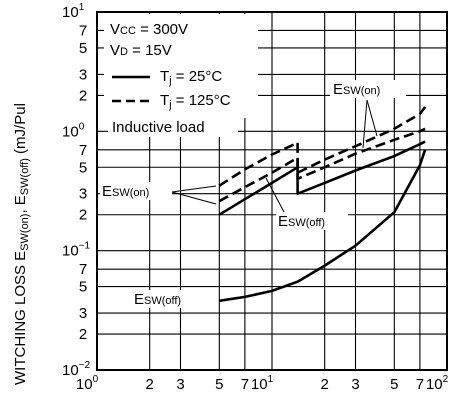  Describe the element at coordinates (181, 66) in the screenshot. I see `conditions-legend: VCC = 300V VD = 15V Tj = 25°C Tj = 125°C` at that location.